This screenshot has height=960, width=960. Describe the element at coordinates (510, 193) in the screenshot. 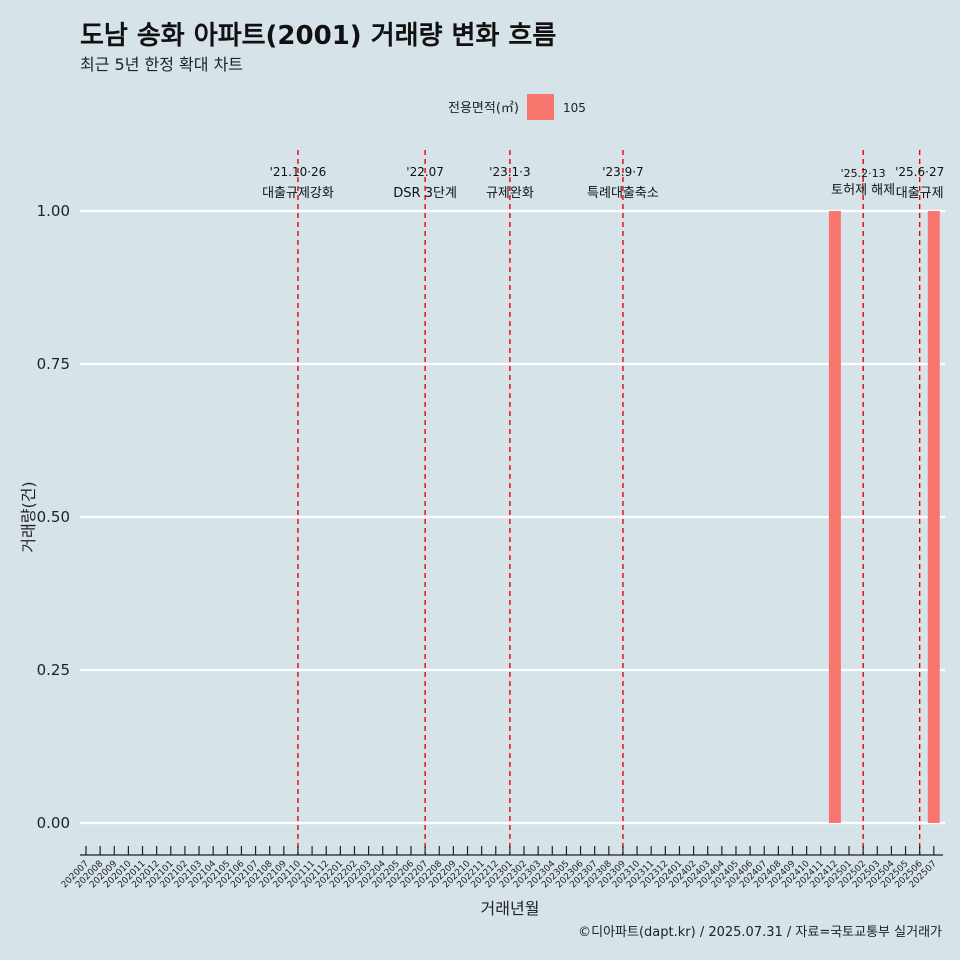

I see `event-label: 규제완화` at that location.